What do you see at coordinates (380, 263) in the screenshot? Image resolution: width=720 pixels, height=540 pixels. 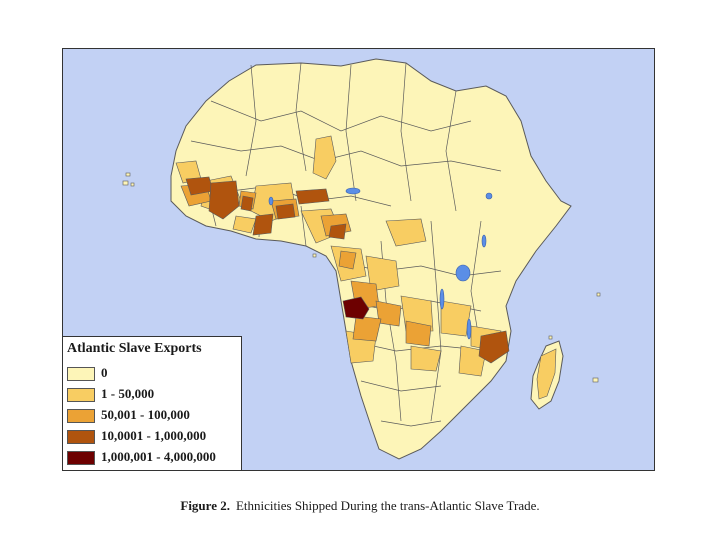 I see `lakes` at bounding box center [380, 263].